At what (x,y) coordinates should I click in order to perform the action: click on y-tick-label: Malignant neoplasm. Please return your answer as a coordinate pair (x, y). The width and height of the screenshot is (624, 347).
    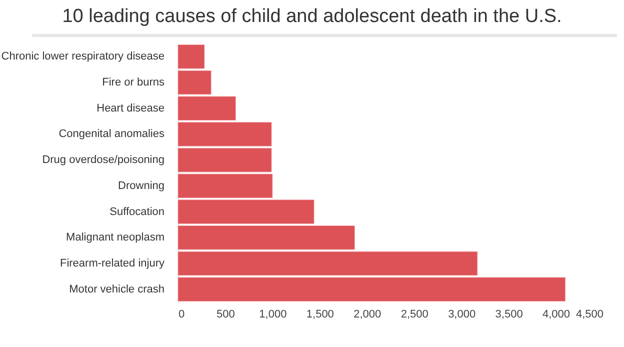
    Looking at the image, I should click on (115, 238).